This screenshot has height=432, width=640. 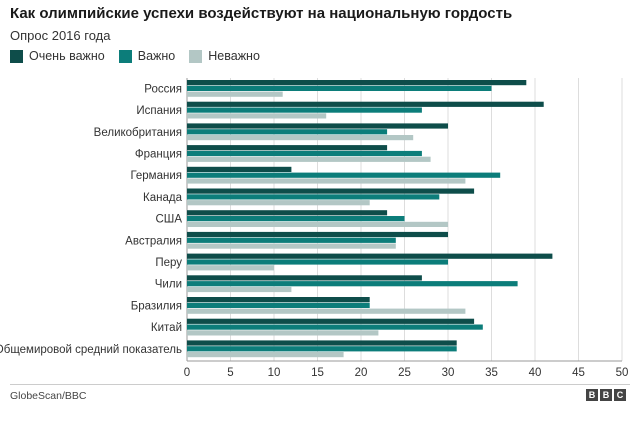 What do you see at coordinates (535, 373) in the screenshot?
I see `x-tick-label: 40` at bounding box center [535, 373].